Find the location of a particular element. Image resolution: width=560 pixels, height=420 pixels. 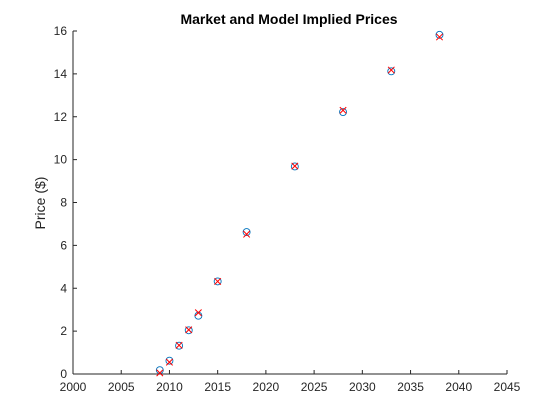

x-tick-label: 2025 is located at coordinates (314, 387).